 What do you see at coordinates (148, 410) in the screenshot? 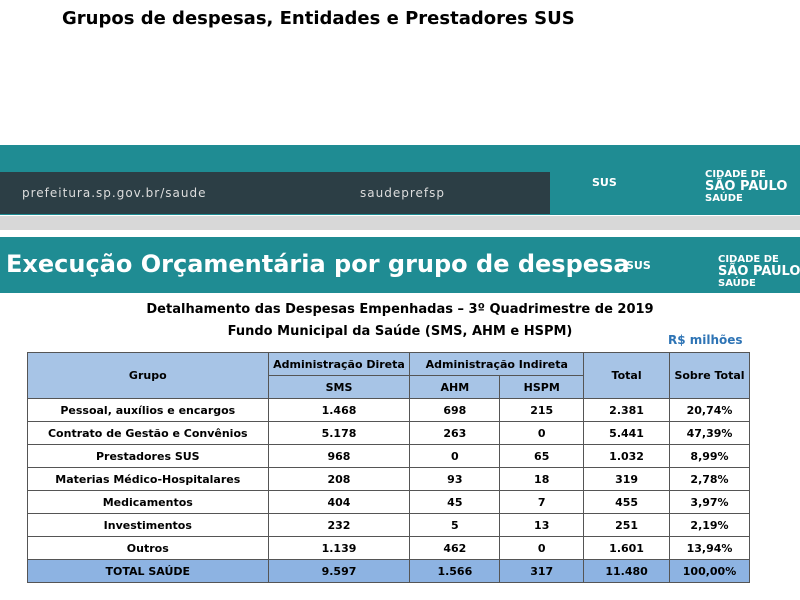
I see `table-cell: Pessoal, auxílios e encargos` at bounding box center [148, 410].